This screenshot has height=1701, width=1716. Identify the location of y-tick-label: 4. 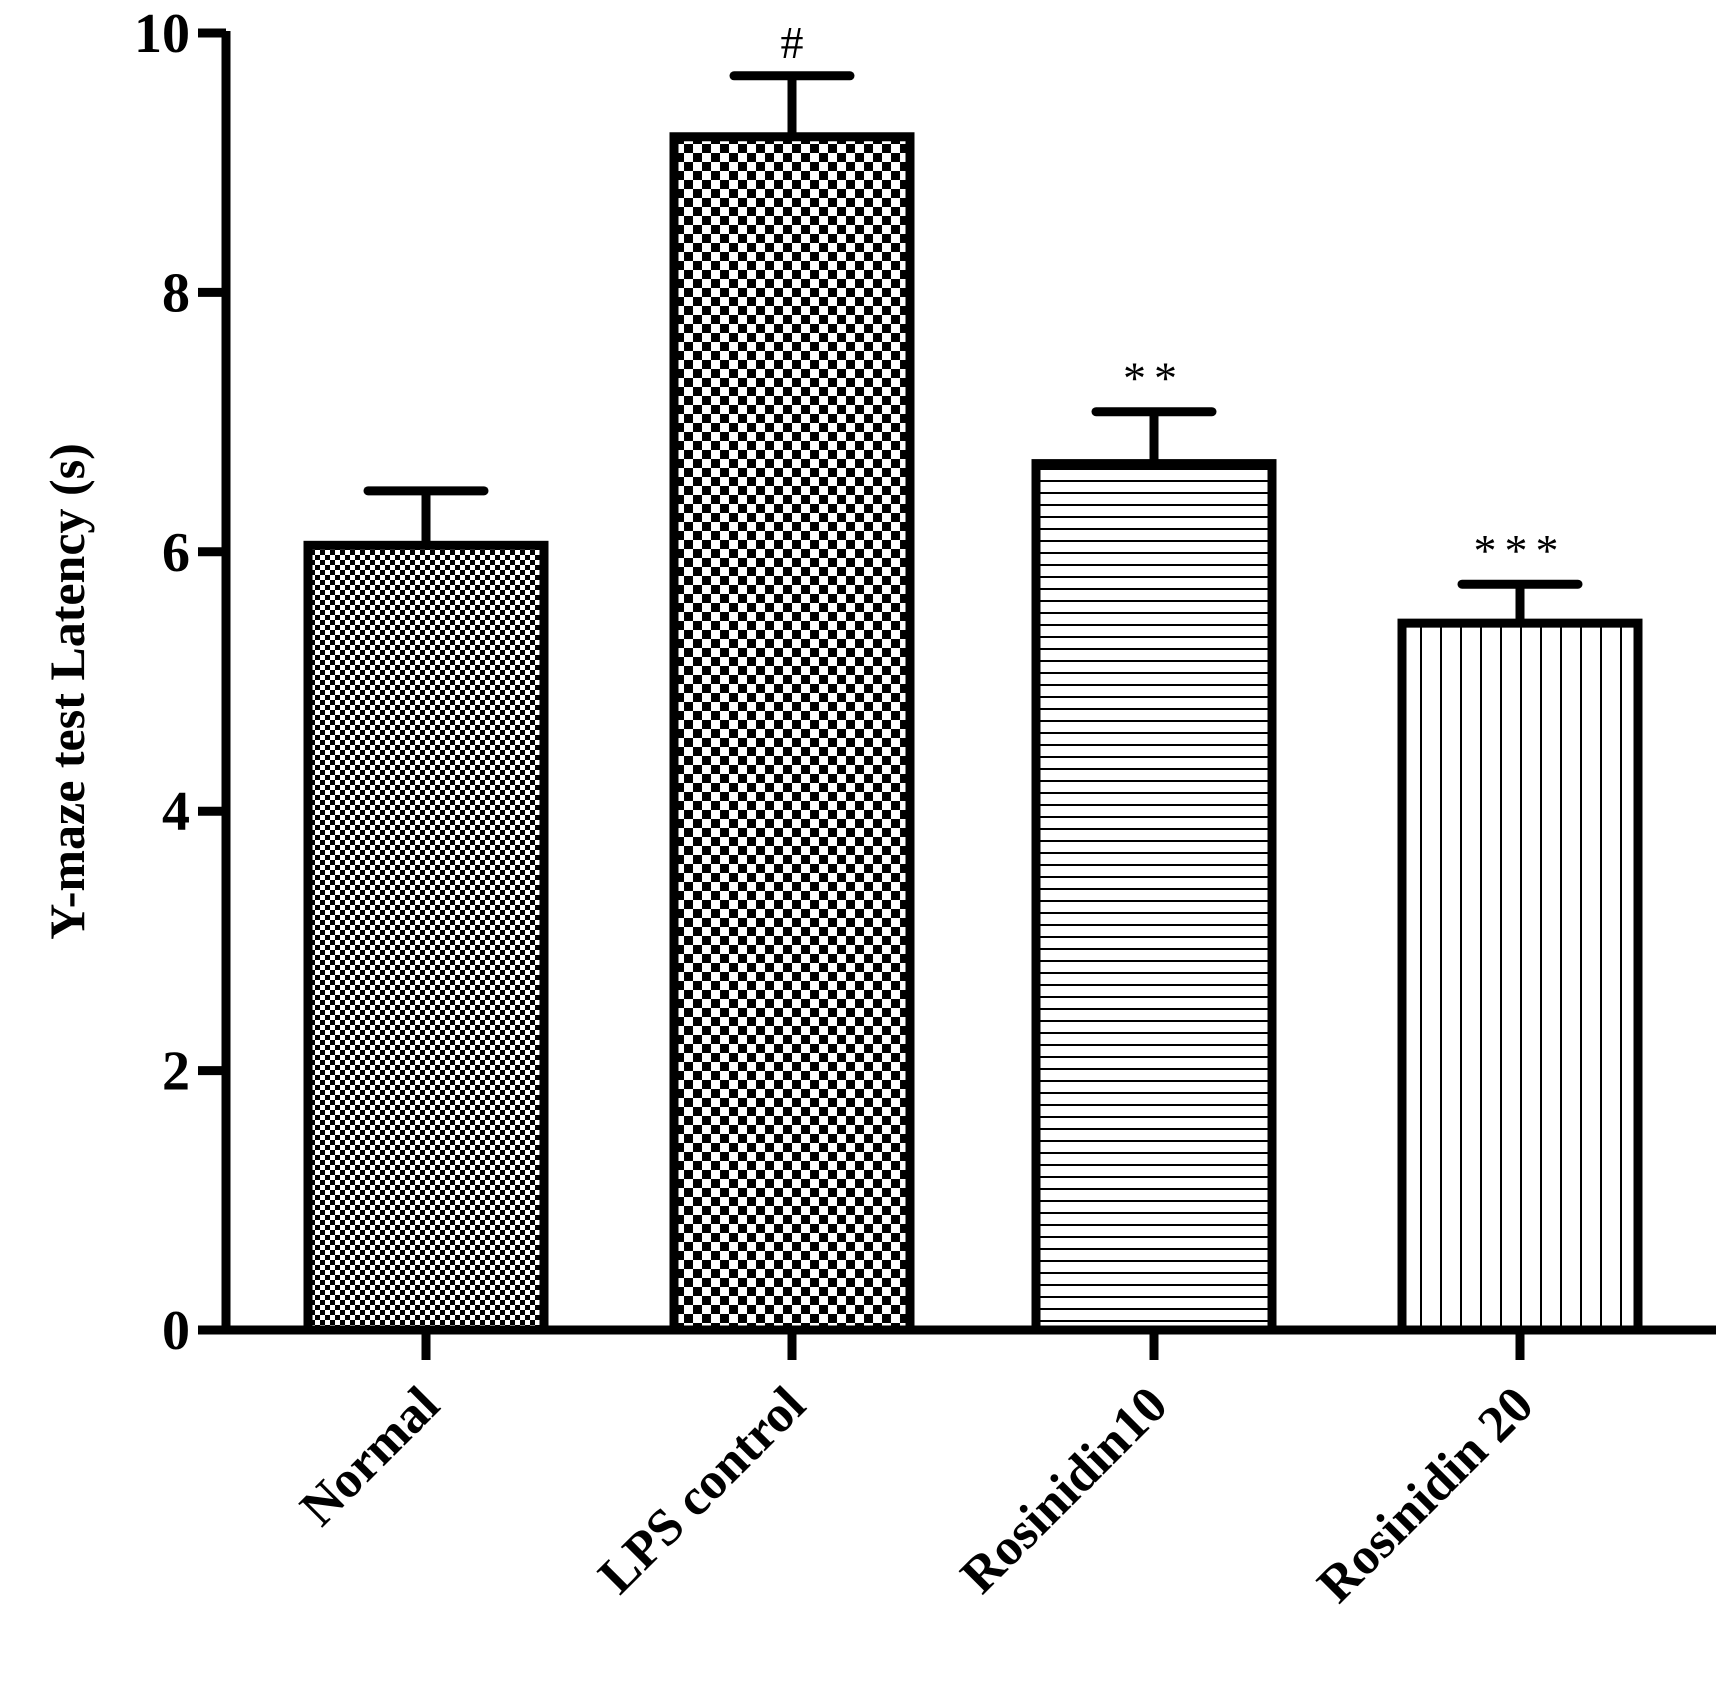
(176, 812).